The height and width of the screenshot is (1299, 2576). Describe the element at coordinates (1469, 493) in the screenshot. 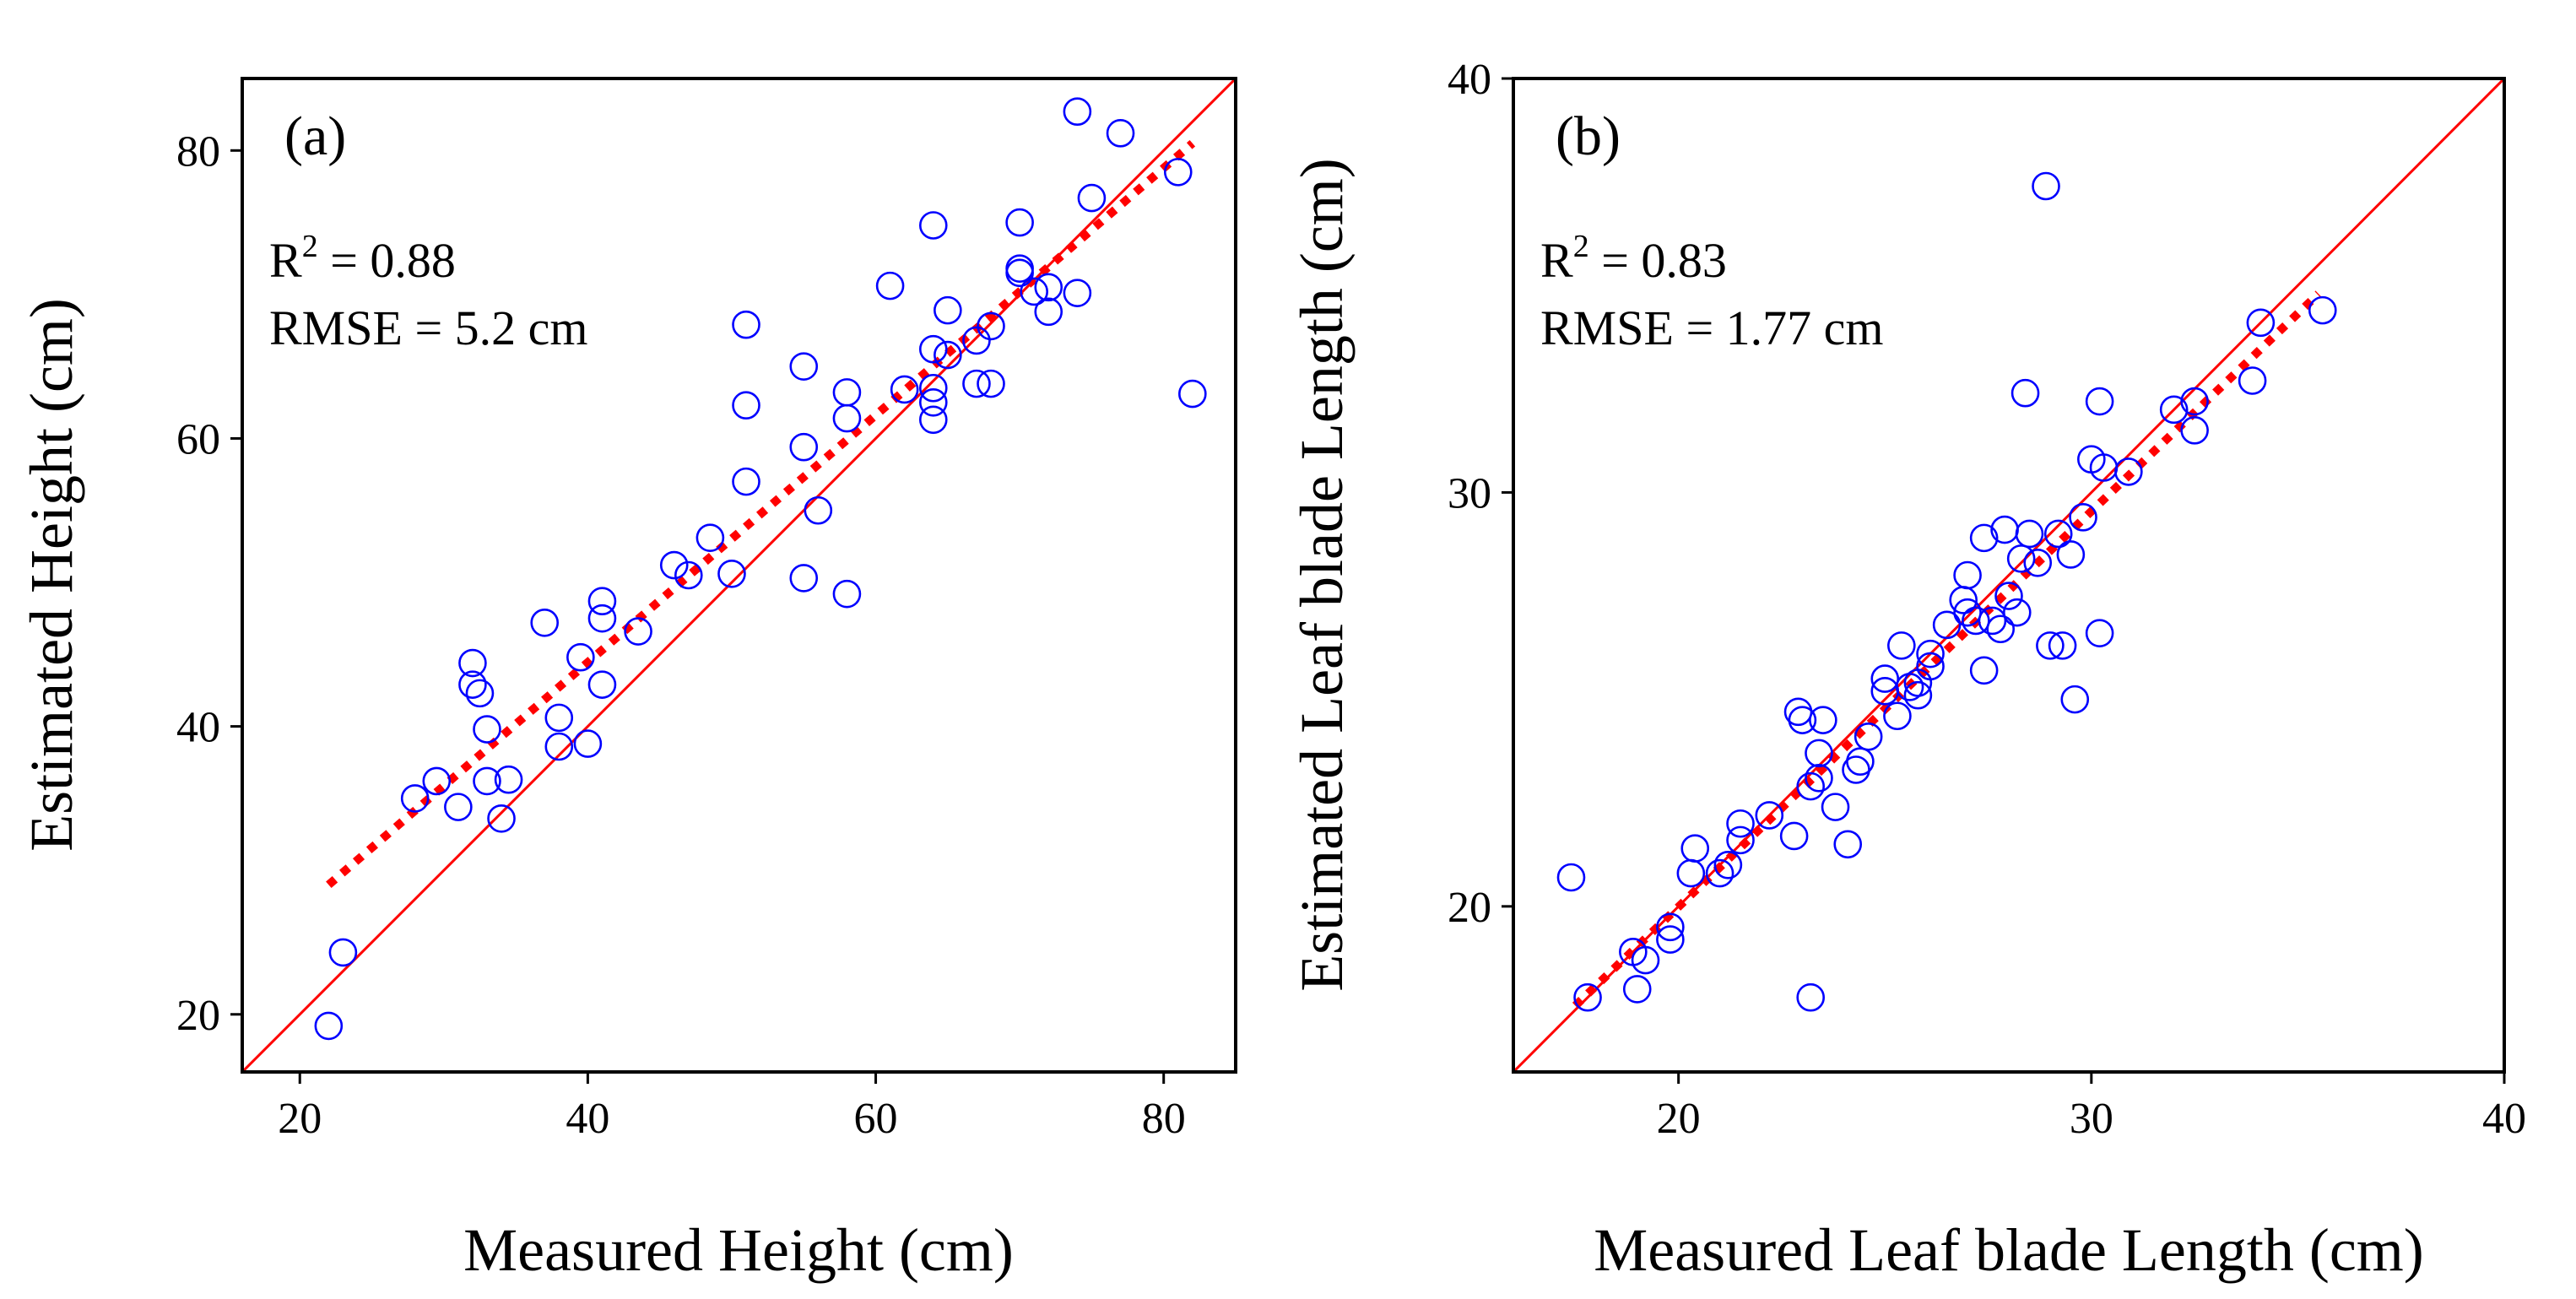

I see `y-tick-label: 30` at that location.